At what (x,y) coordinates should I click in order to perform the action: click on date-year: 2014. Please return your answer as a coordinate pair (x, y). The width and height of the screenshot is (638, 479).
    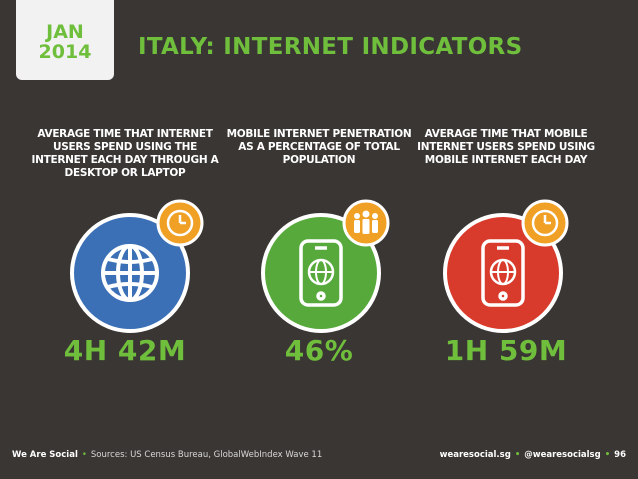
    Looking at the image, I should click on (65, 52).